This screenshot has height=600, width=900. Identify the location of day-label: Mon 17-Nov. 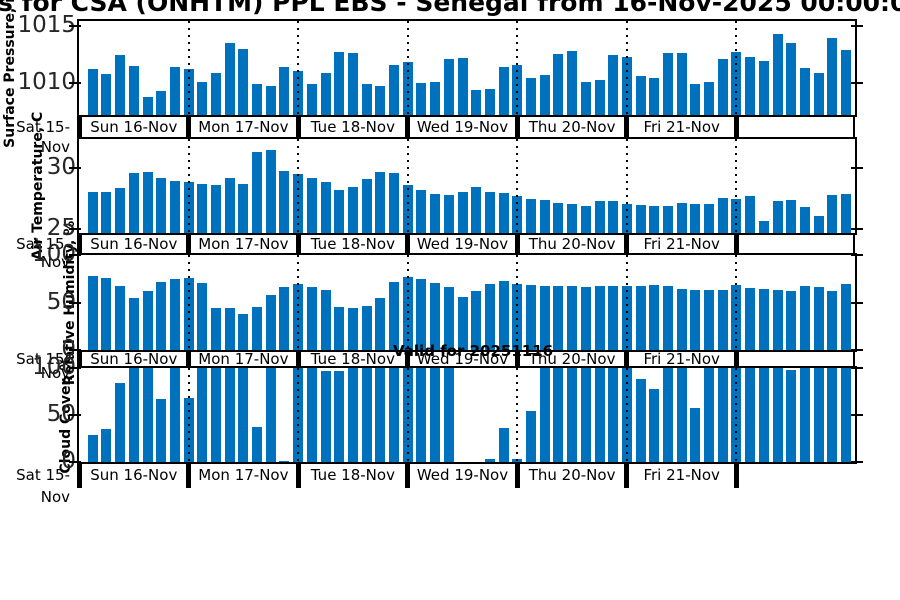
(243, 359).